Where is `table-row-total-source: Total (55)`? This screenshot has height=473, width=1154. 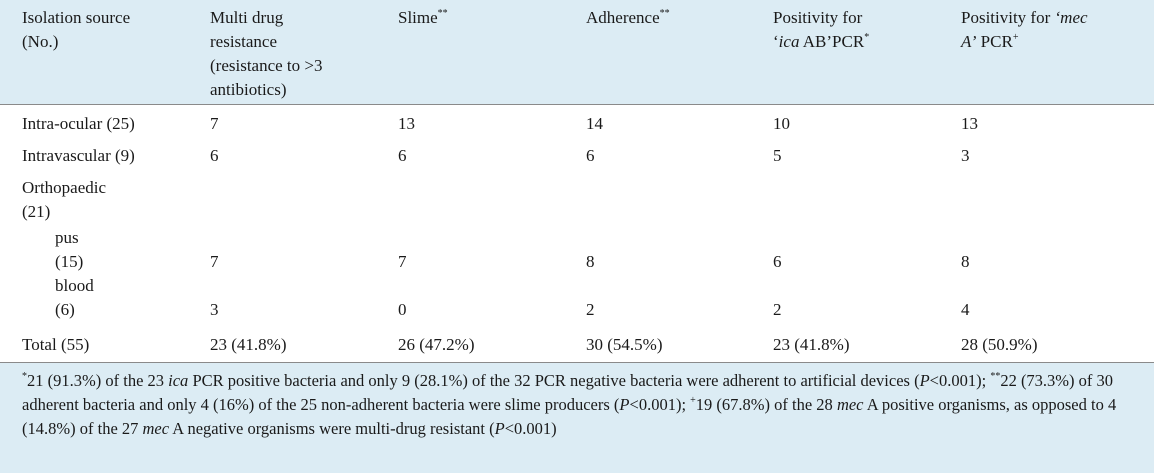 table-row-total-source: Total (55) is located at coordinates (56, 344).